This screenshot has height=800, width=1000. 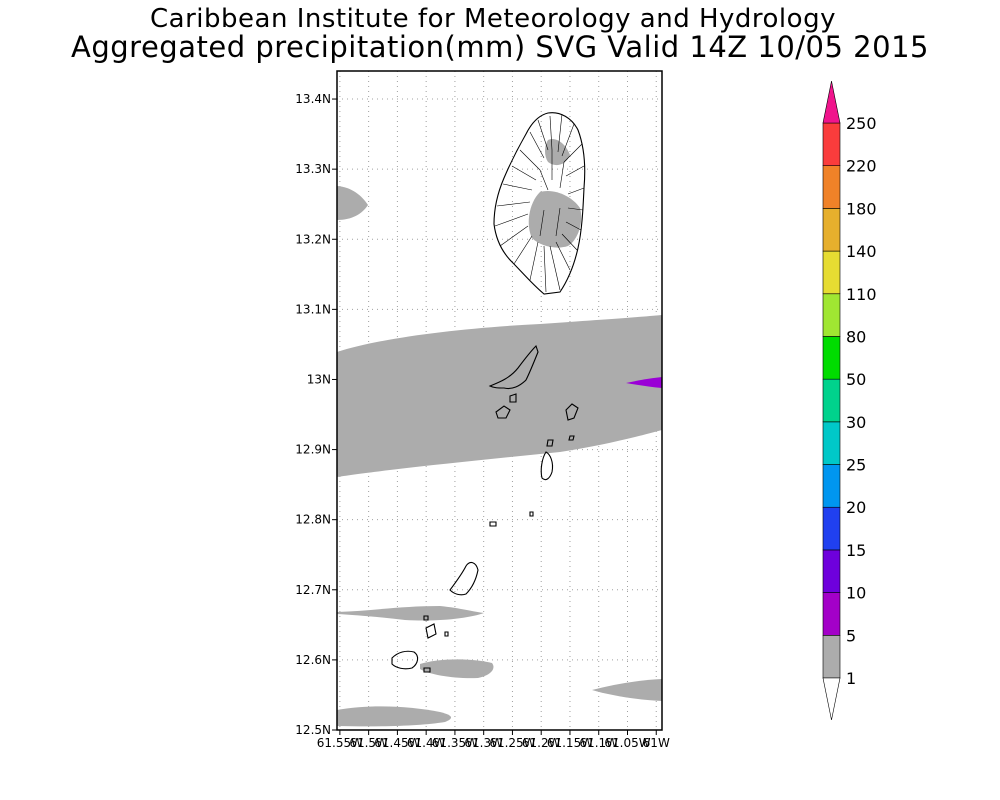 What do you see at coordinates (368, 743) in the screenshot?
I see `lon-tick-label: 61.5W` at bounding box center [368, 743].